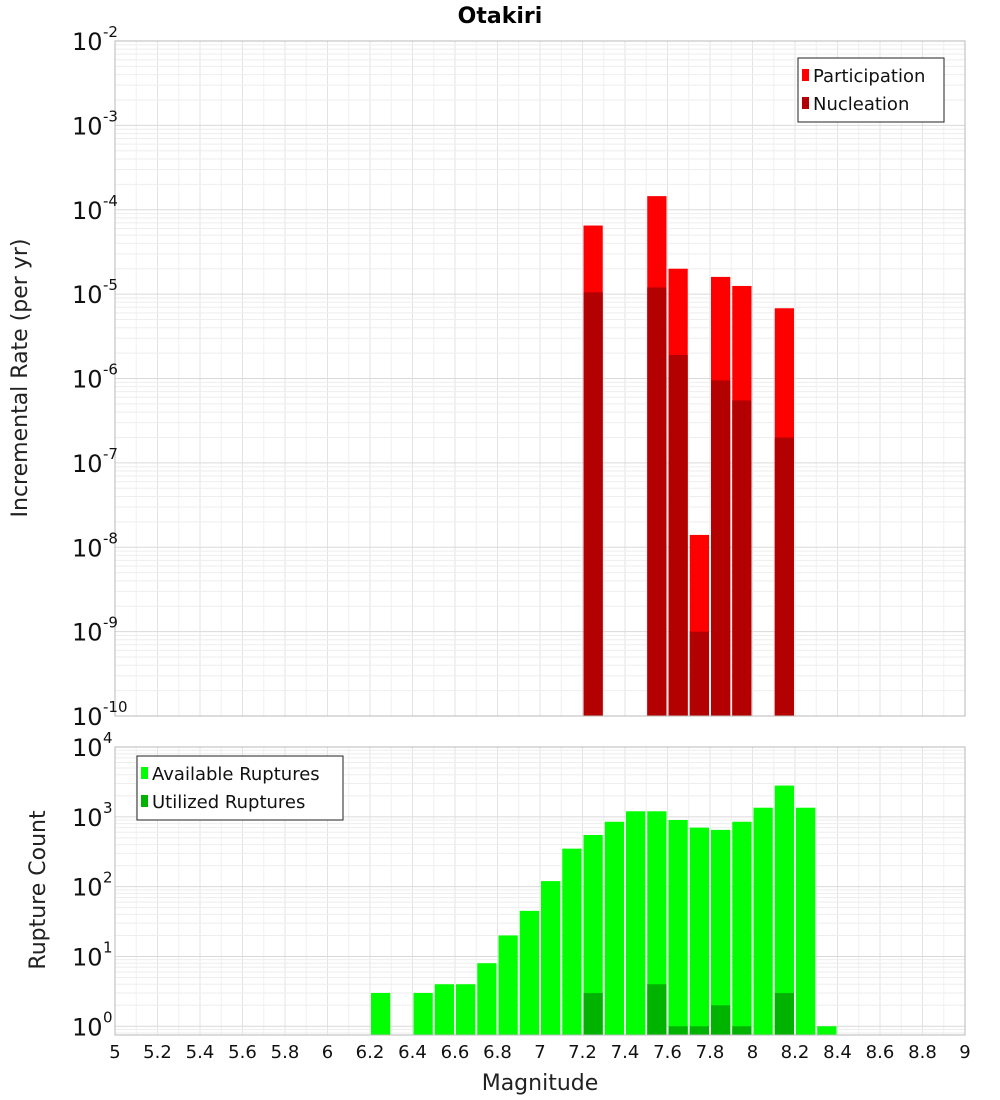  Describe the element at coordinates (500, 16) in the screenshot. I see `chart-title: Otakiri` at that location.